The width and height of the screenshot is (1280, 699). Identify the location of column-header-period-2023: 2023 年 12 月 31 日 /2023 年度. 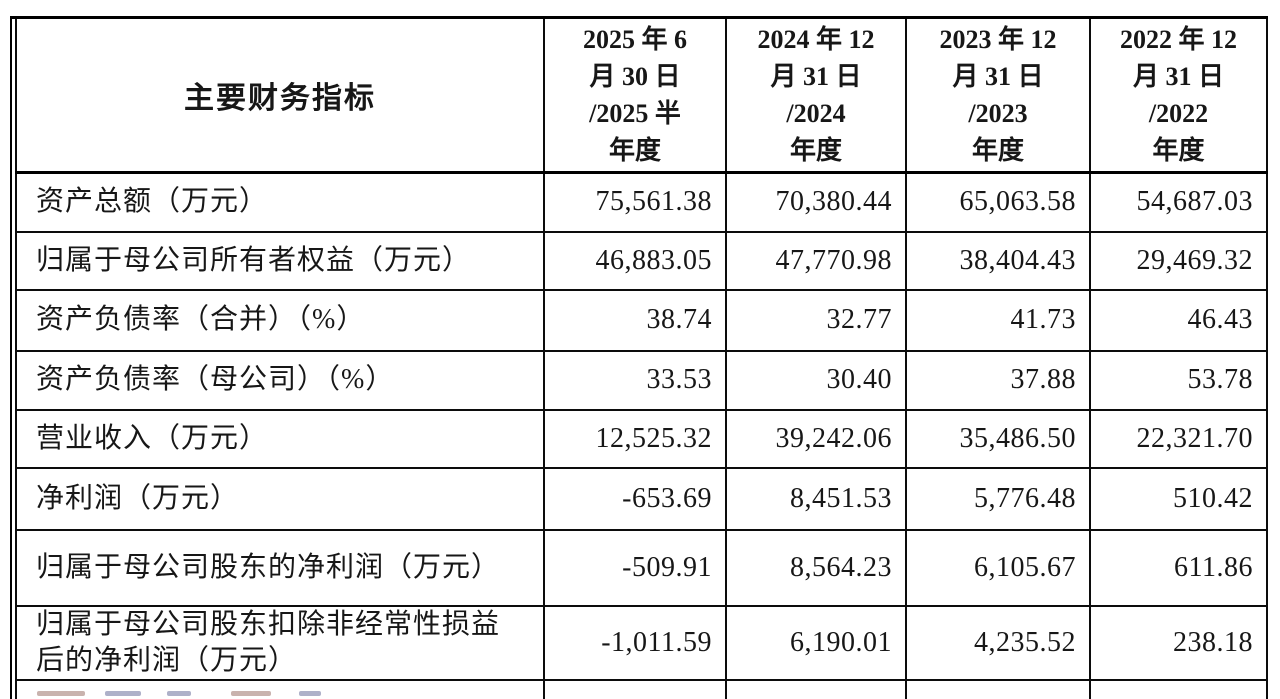
(998, 96).